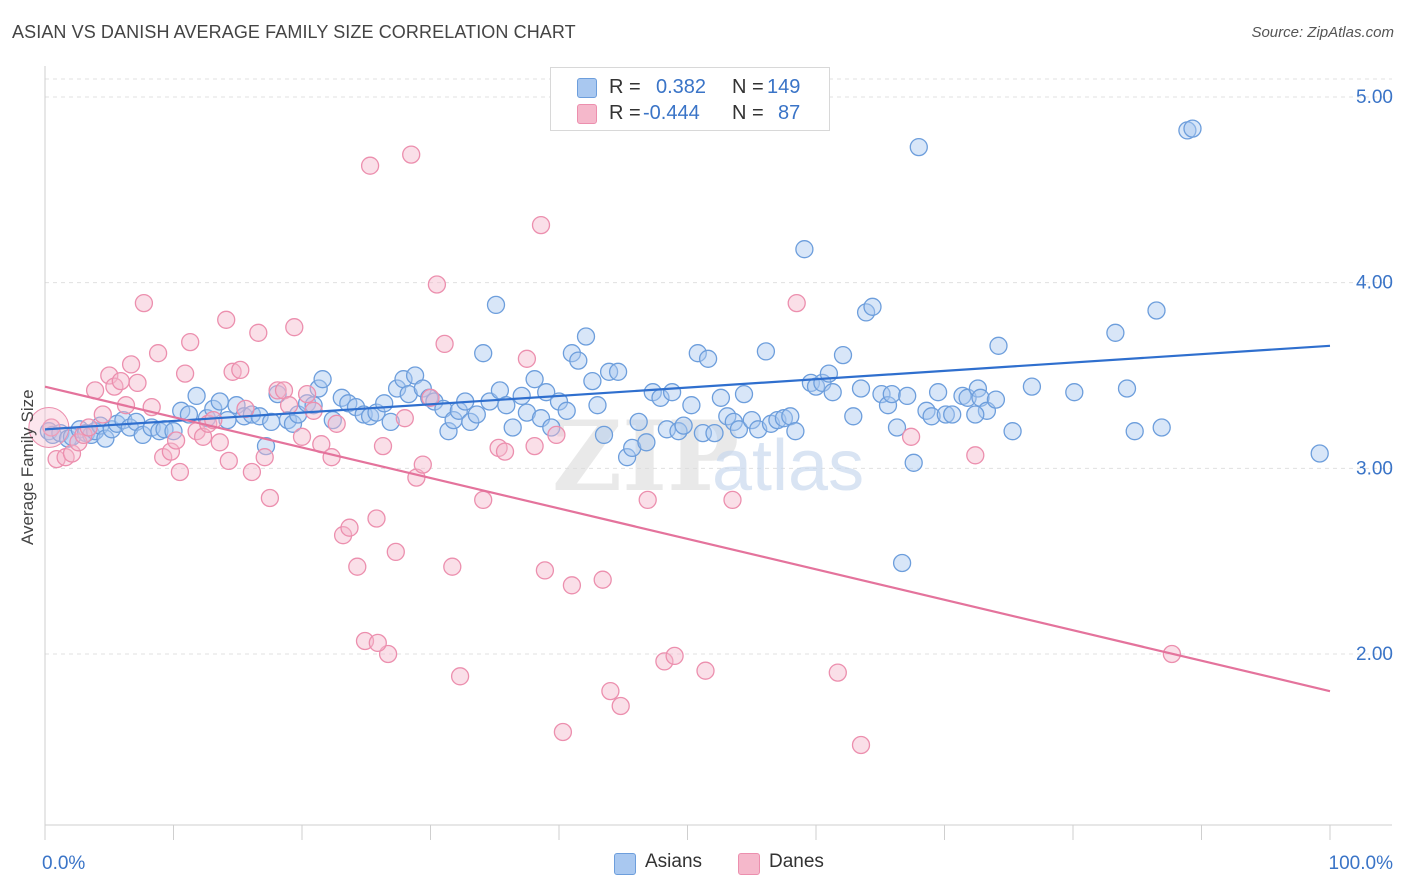  What do you see at coordinates (587, 88) in the screenshot?
I see `asians-swatch` at bounding box center [587, 88].